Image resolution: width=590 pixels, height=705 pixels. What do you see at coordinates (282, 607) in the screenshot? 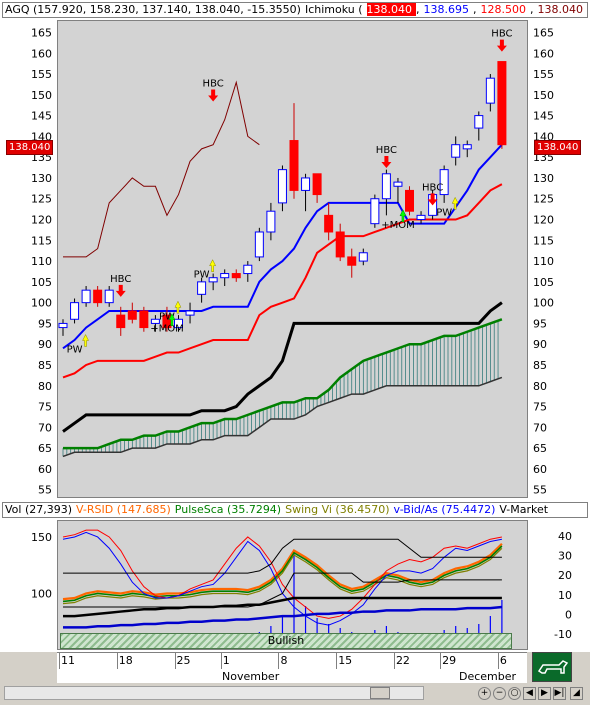
I see `v-market-line` at bounding box center [282, 607].